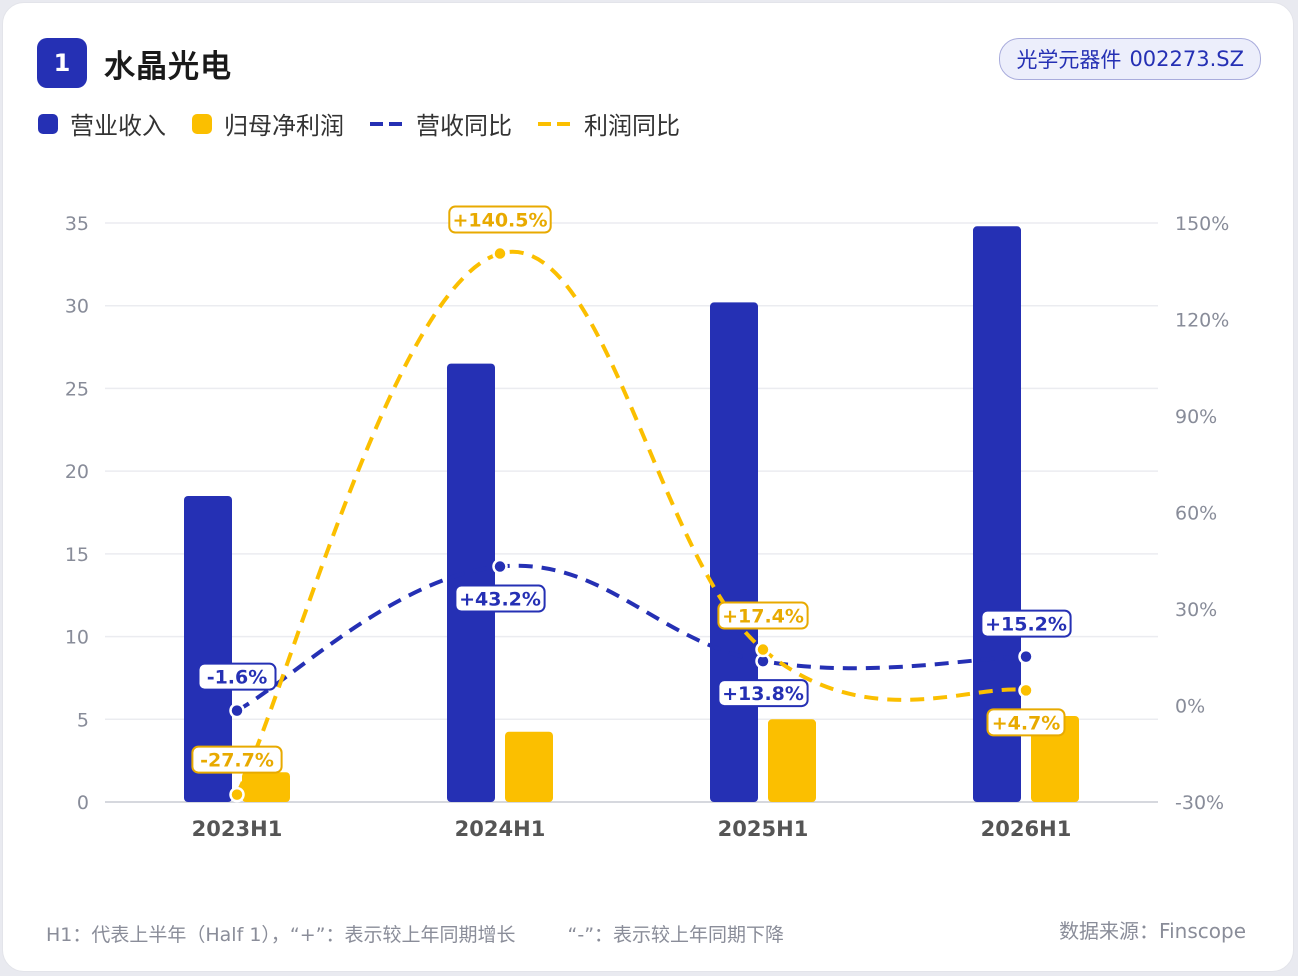 The height and width of the screenshot is (976, 1298). I want to click on x-tick-label: 2025H1, so click(763, 829).